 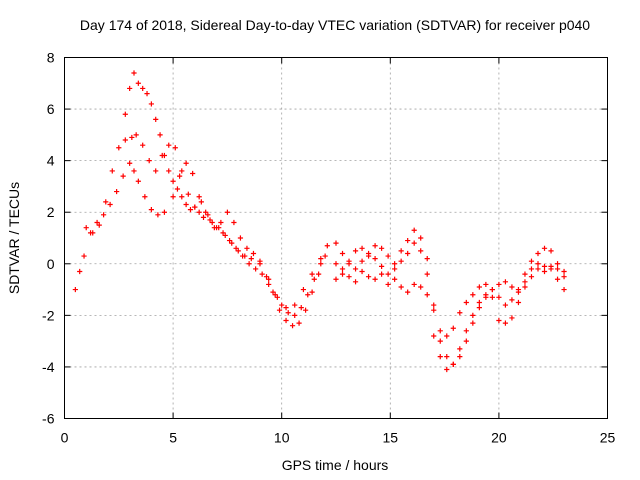 What do you see at coordinates (51, 161) in the screenshot?
I see `y-tick-label: 4` at bounding box center [51, 161].